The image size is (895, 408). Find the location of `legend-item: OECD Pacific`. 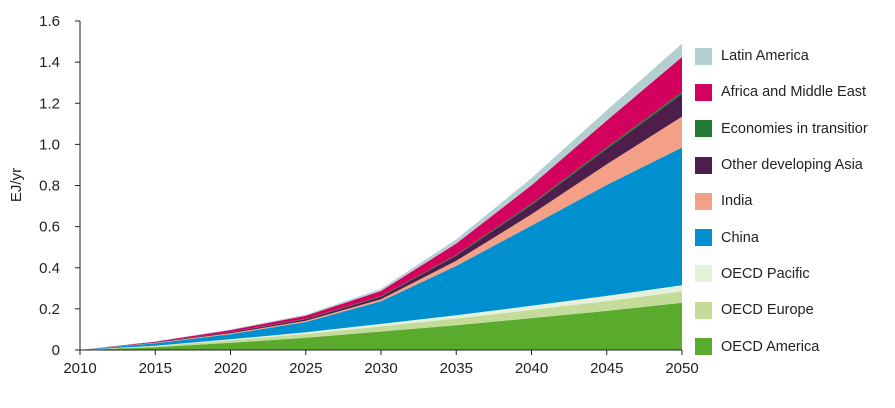

legend-item: OECD Pacific is located at coordinates (792, 274).